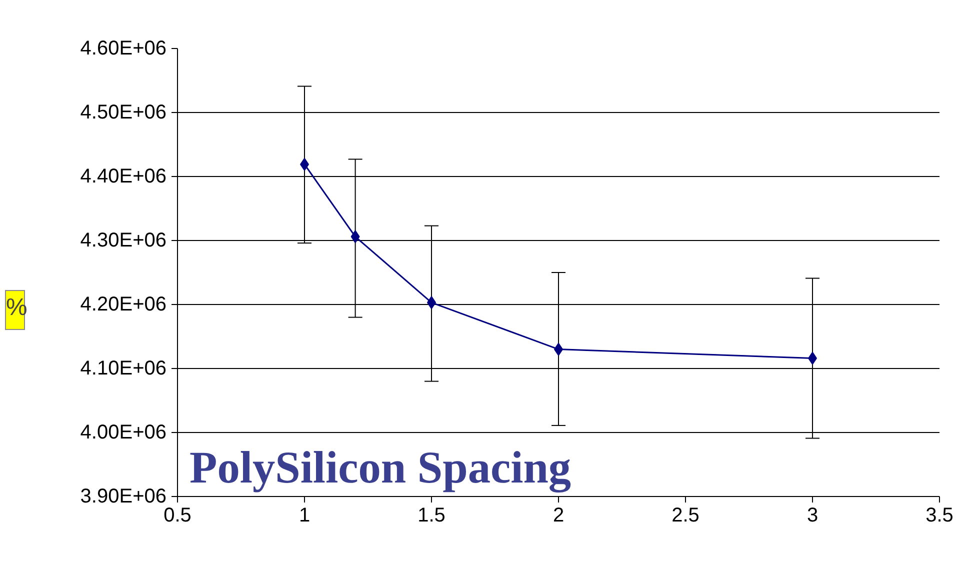 This screenshot has width=967, height=578. I want to click on y-tick-label: 4.30E+06, so click(123, 241).